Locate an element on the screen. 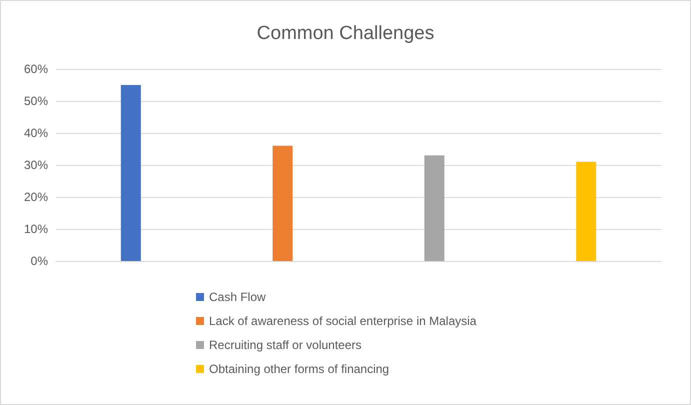  legend-label: Cash Flow is located at coordinates (237, 297).